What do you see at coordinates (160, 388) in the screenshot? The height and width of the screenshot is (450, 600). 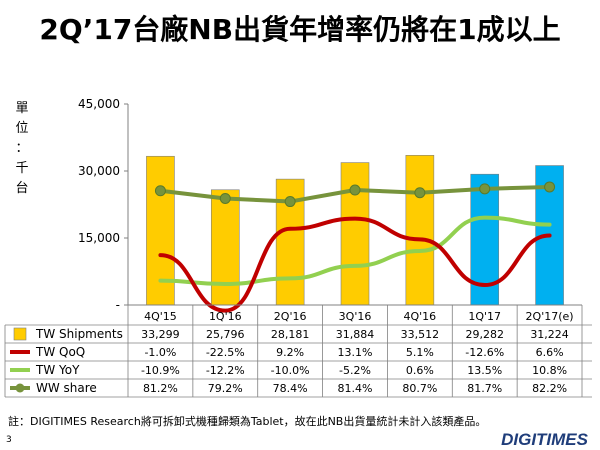 I see `table-cell: 81.2%` at bounding box center [160, 388].